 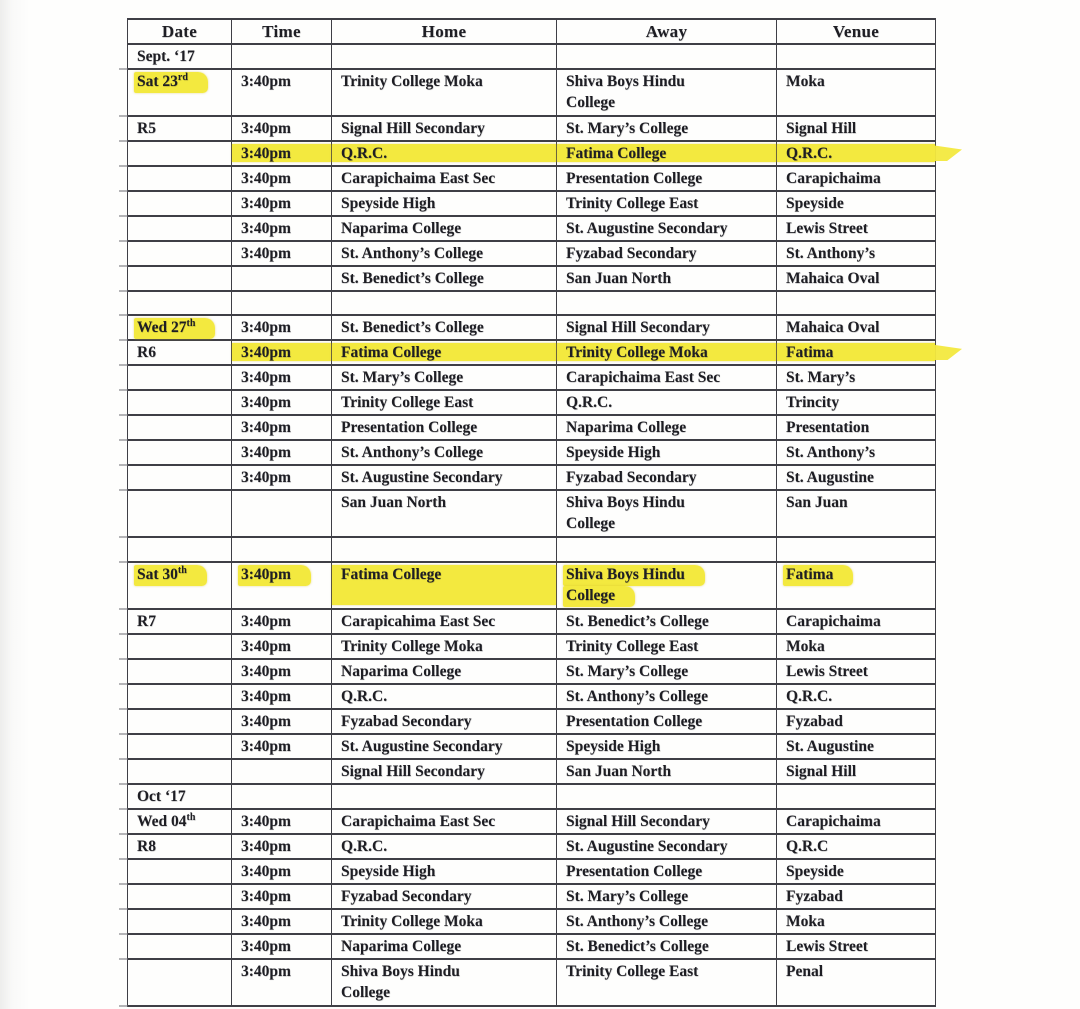 What do you see at coordinates (391, 574) in the screenshot?
I see `cell-content: Fatima College` at bounding box center [391, 574].